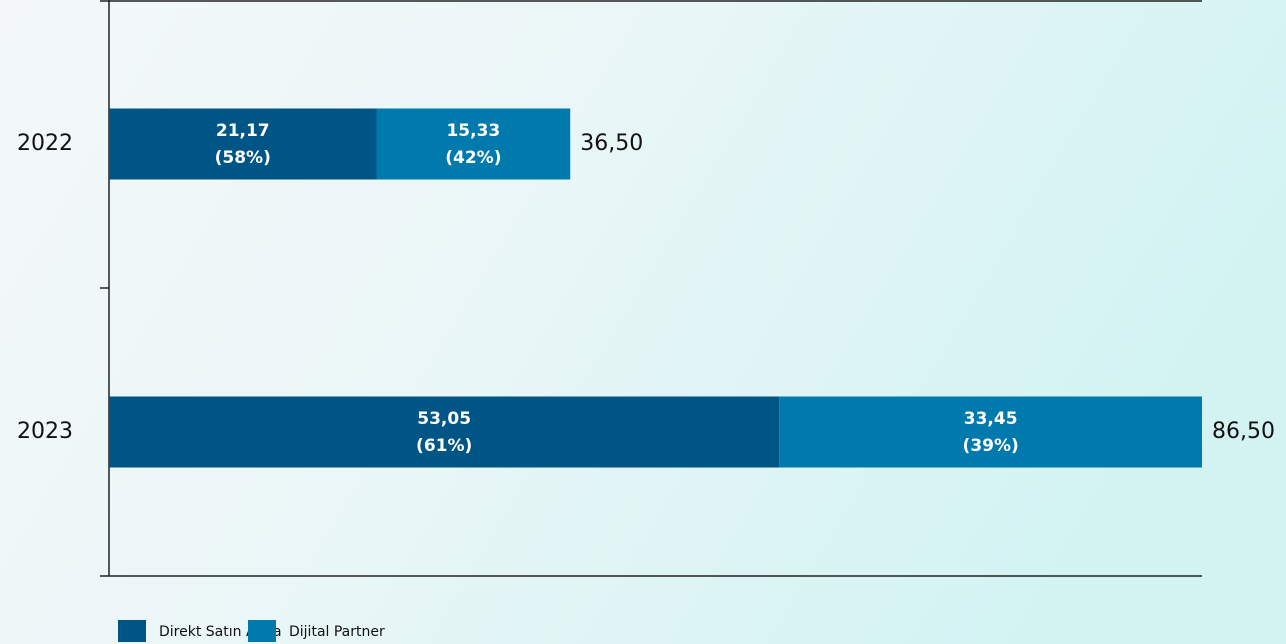 The width and height of the screenshot is (1286, 644). What do you see at coordinates (473, 131) in the screenshot?
I see `data-label: 15,33` at bounding box center [473, 131].